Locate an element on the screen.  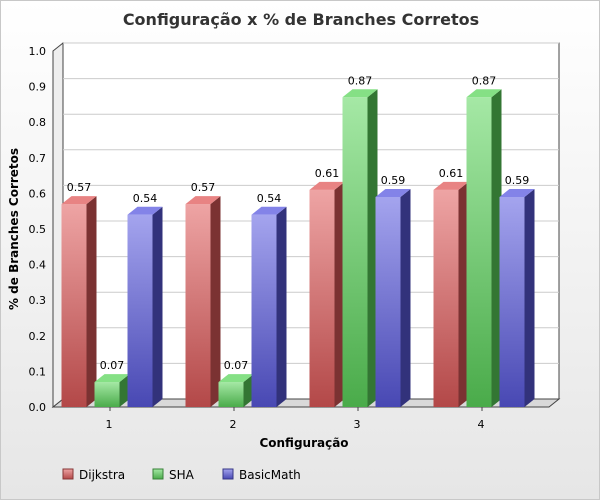
y-tick-label: 0.3 is located at coordinates (38, 300).